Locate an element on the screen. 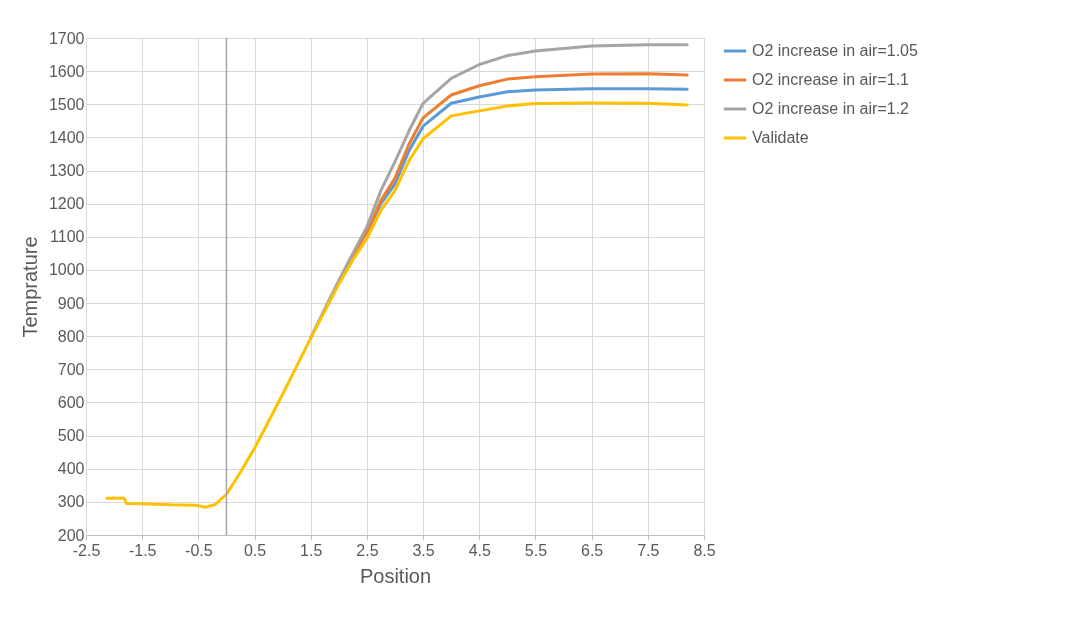  legend-label: Validate is located at coordinates (780, 137).